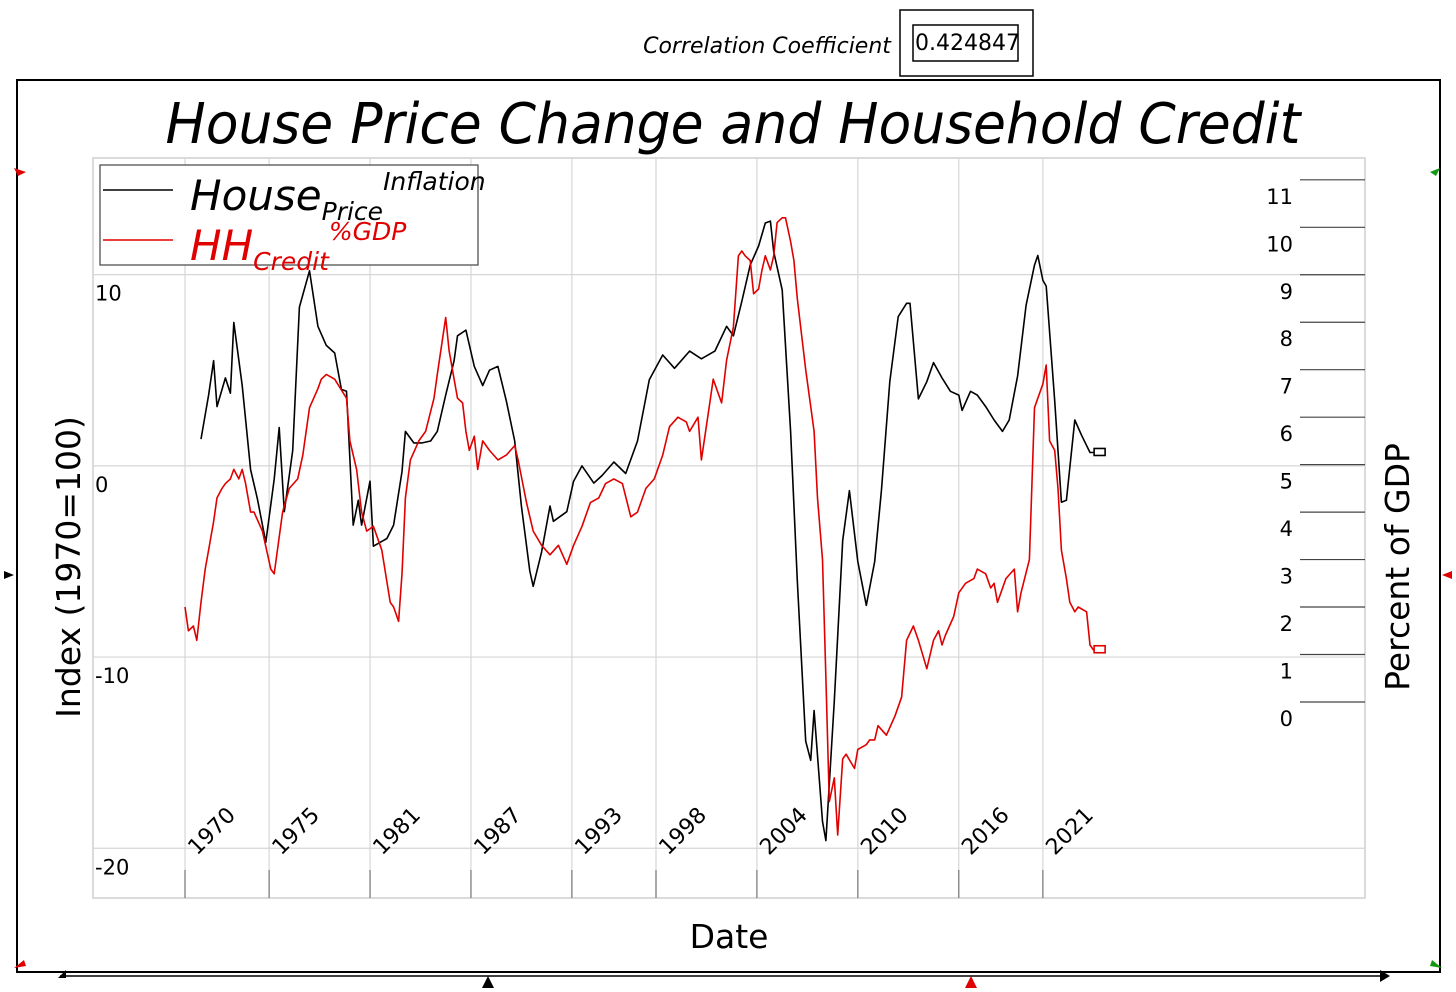 The width and height of the screenshot is (1456, 992). I want to click on y-tick-label: 0, so click(101, 485).